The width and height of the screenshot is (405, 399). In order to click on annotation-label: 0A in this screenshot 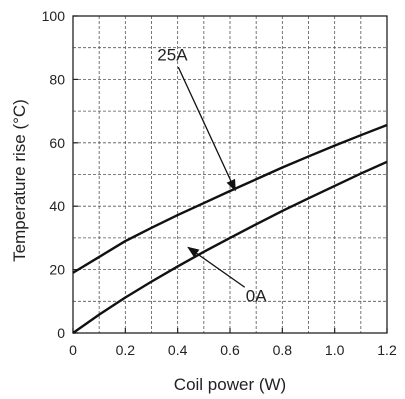, I will do `click(256, 295)`.